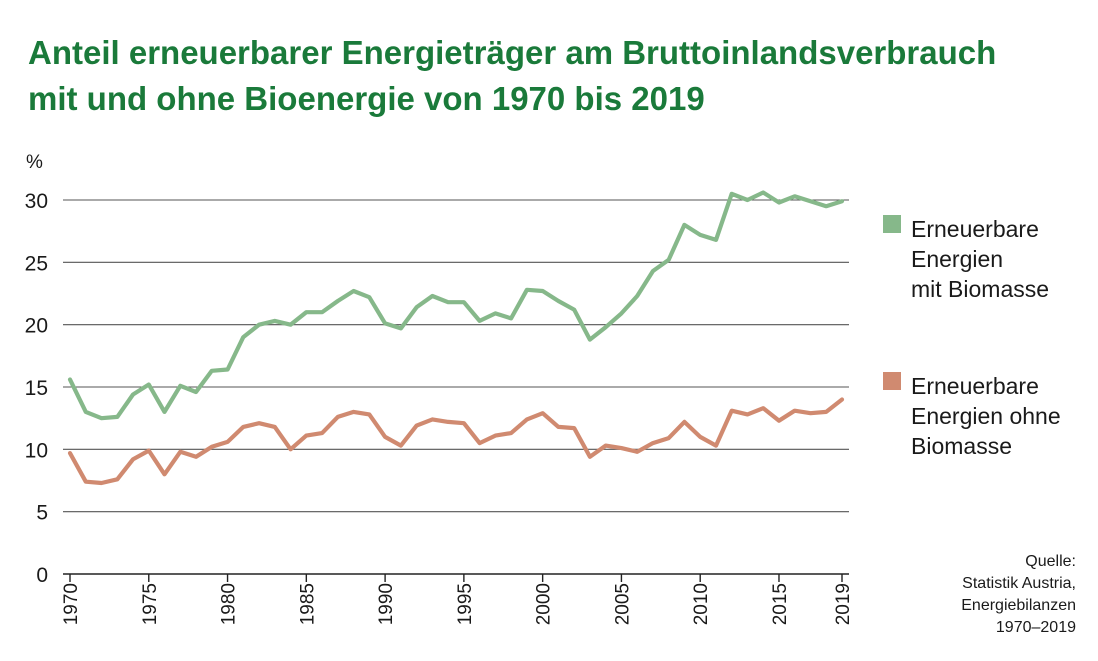 The image size is (1098, 661). Describe the element at coordinates (986, 416) in the screenshot. I see `legend-label: Energien ohne` at that location.